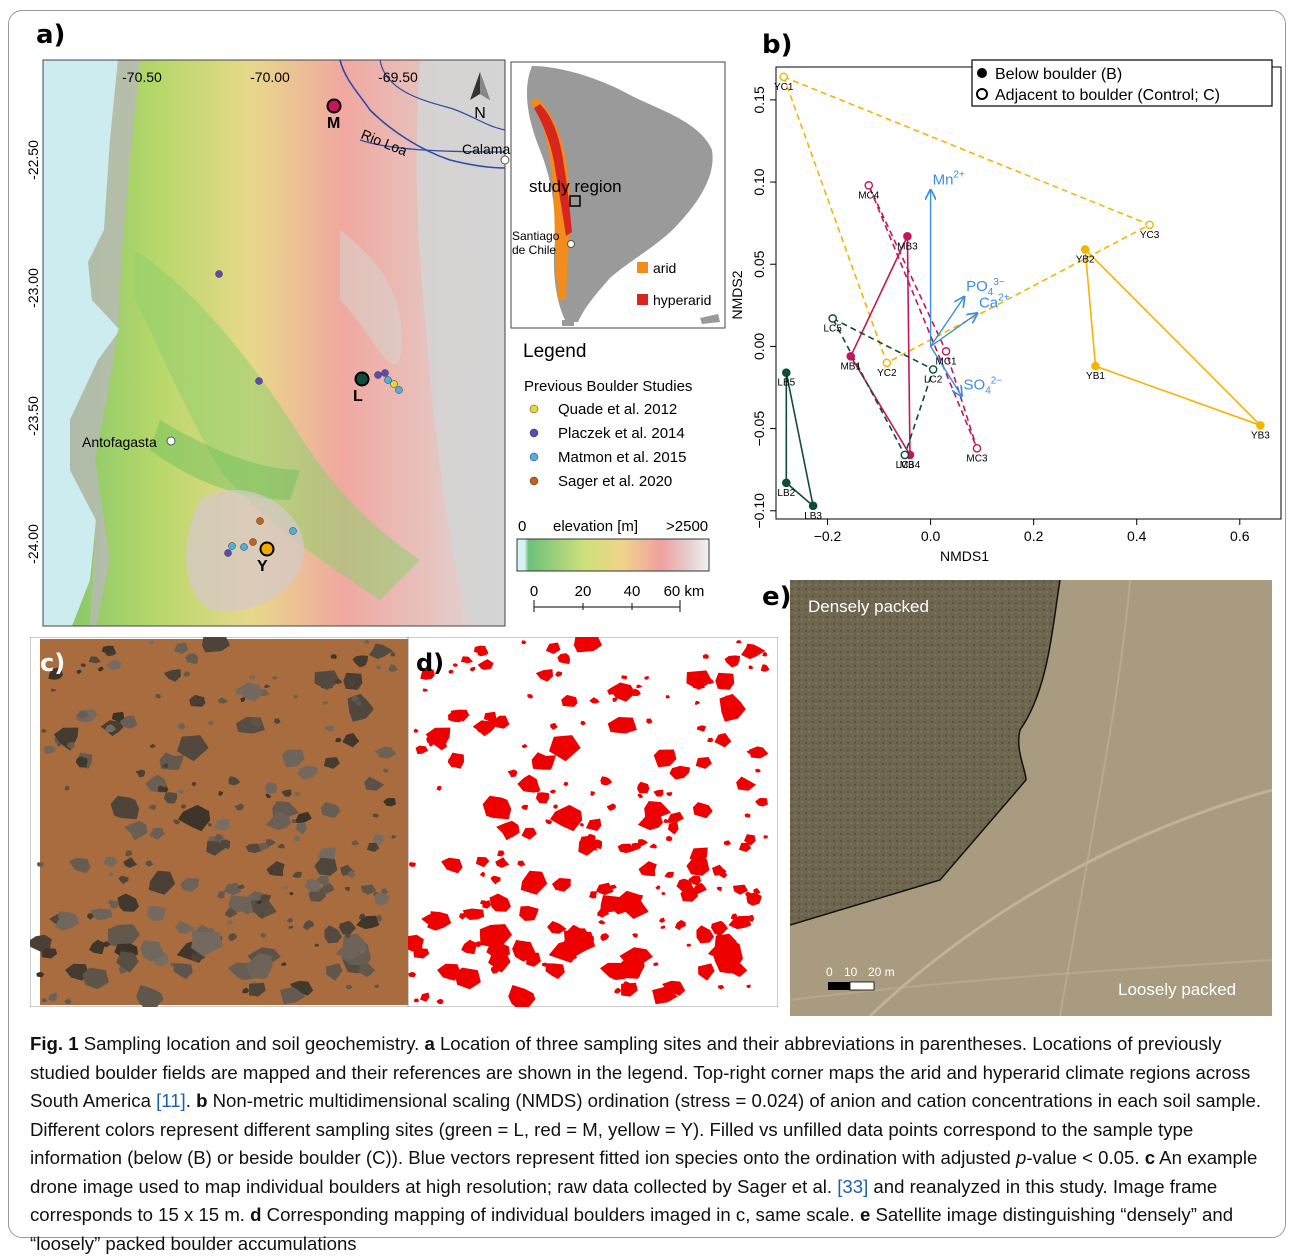  Describe the element at coordinates (907, 246) in the screenshot. I see `point-label: MB3` at that location.